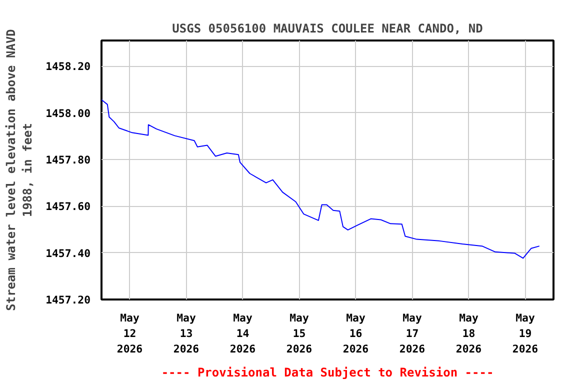 Image resolution: width=576 pixels, height=384 pixels. Describe the element at coordinates (68, 300) in the screenshot. I see `y-tick-label: 1457.20` at that location.